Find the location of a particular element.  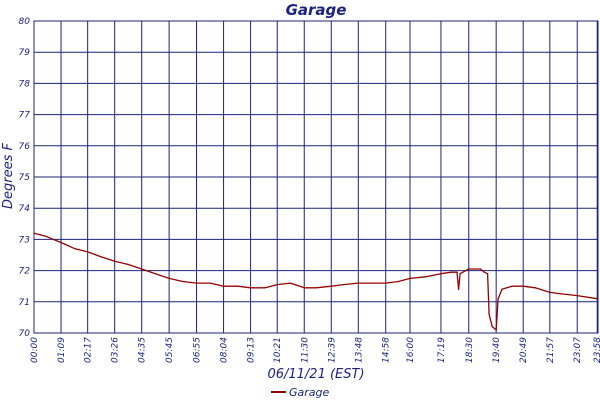

y-tick-label: 74 is located at coordinates (25, 209).